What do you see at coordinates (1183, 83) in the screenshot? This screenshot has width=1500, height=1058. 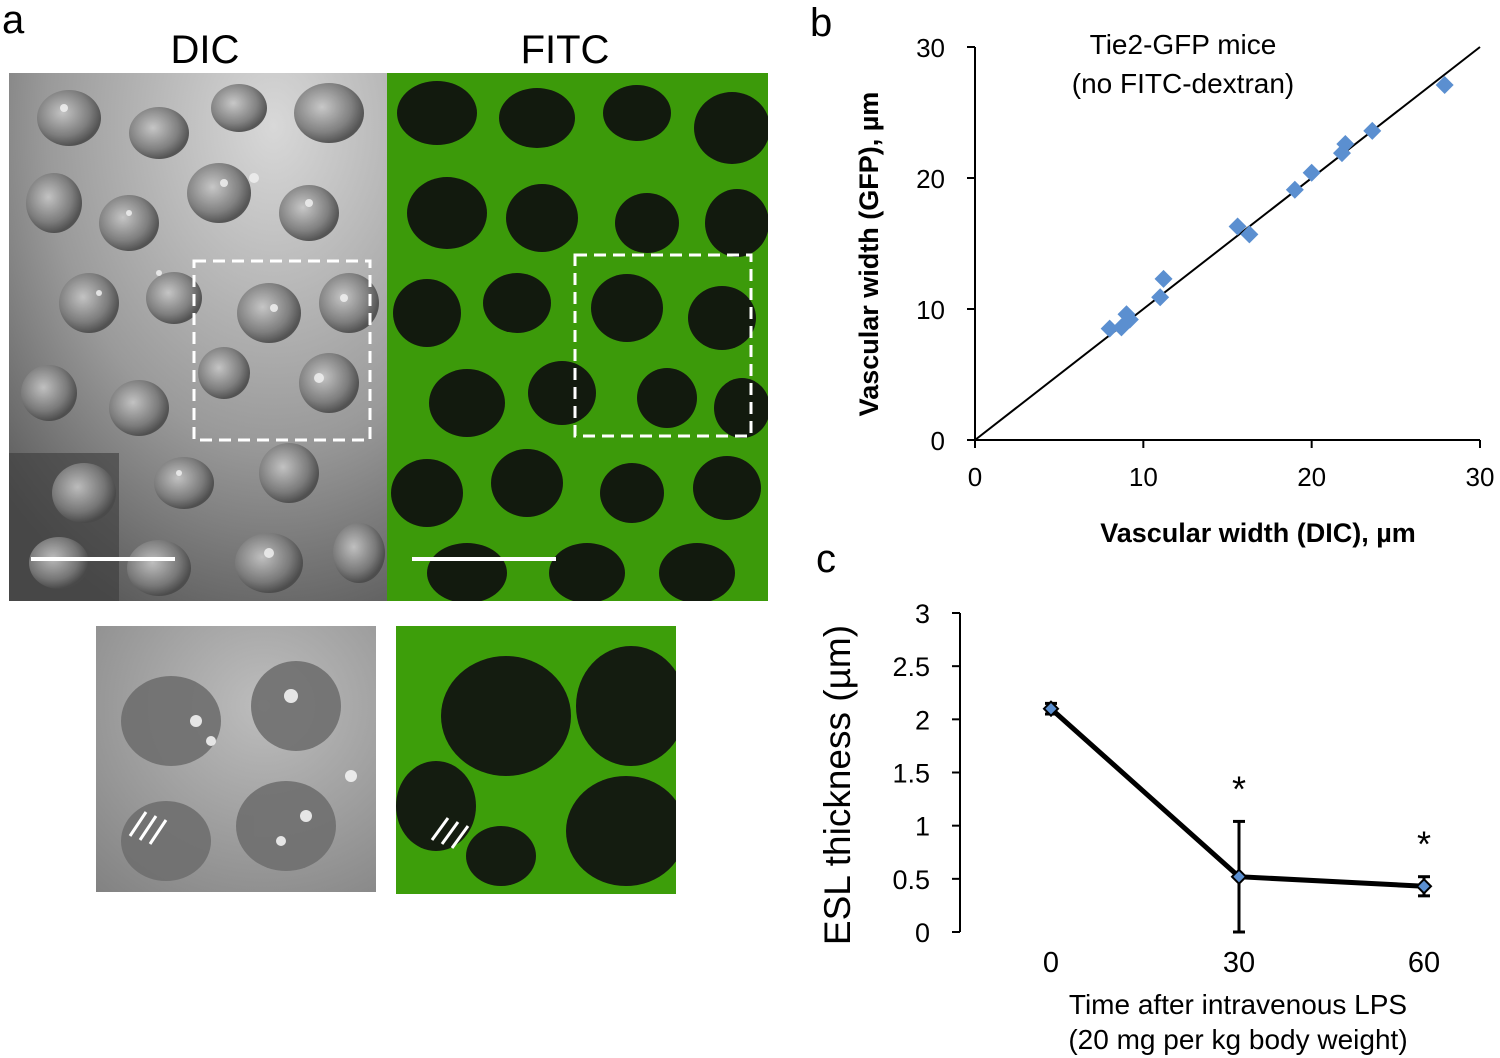 I see `annotation-line-2: (no FITC-dextran)` at bounding box center [1183, 83].